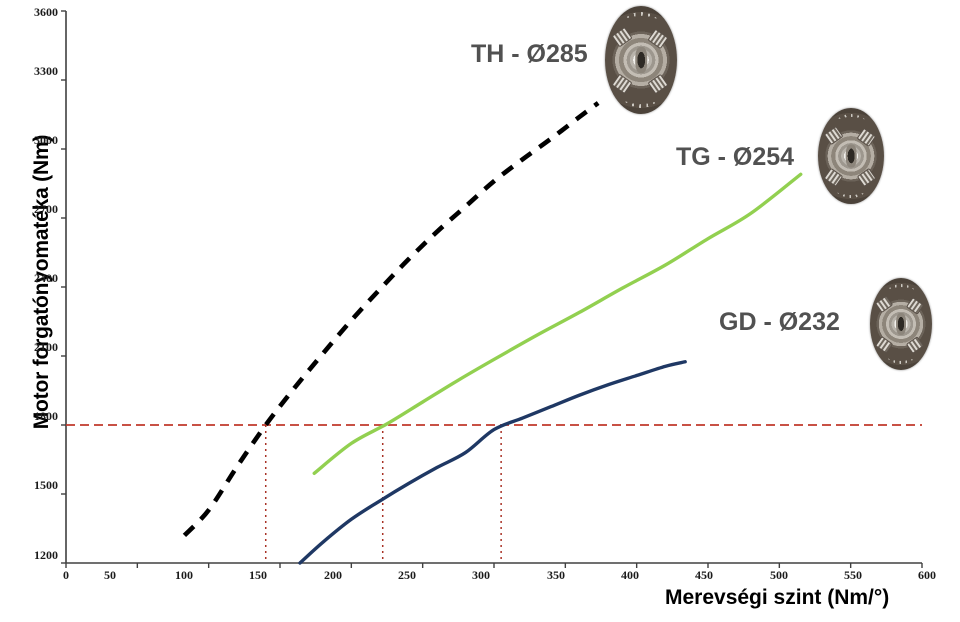 The image size is (960, 622). I want to click on y-tick-2700: 2700, so click(46, 209).